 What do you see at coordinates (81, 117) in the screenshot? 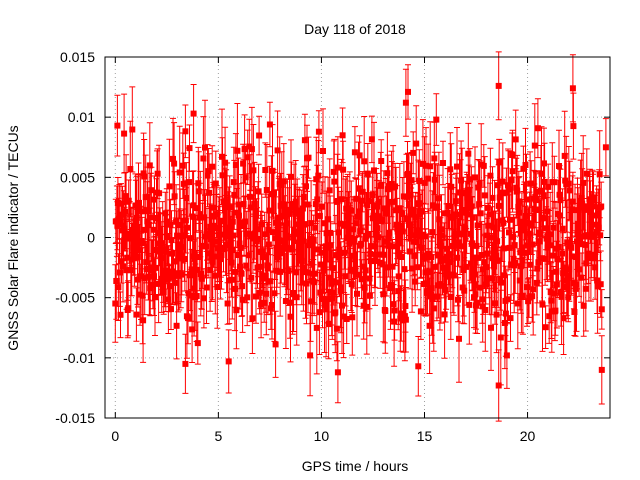
I see `y-tick-label: 0.01` at bounding box center [81, 117].